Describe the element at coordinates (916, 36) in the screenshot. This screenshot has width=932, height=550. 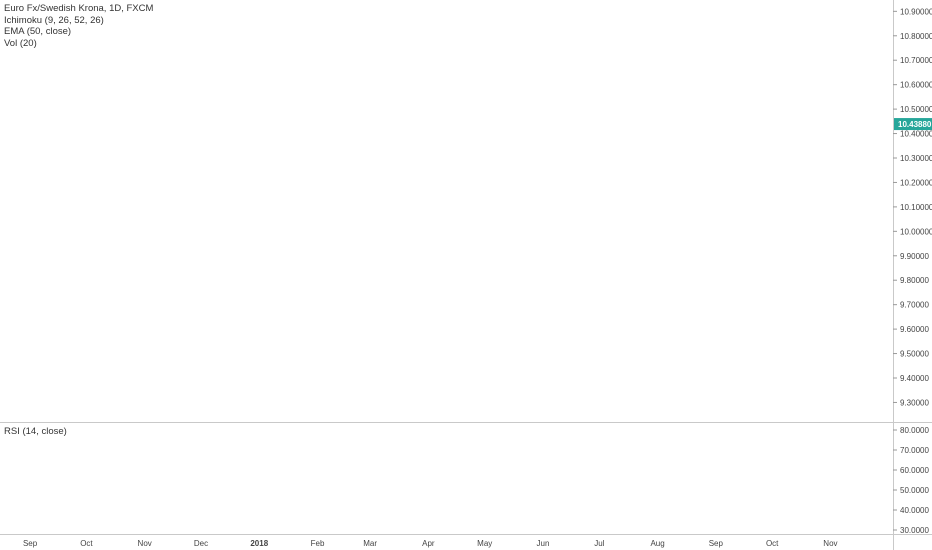
I see `price-axis-label: 10.80000` at that location.